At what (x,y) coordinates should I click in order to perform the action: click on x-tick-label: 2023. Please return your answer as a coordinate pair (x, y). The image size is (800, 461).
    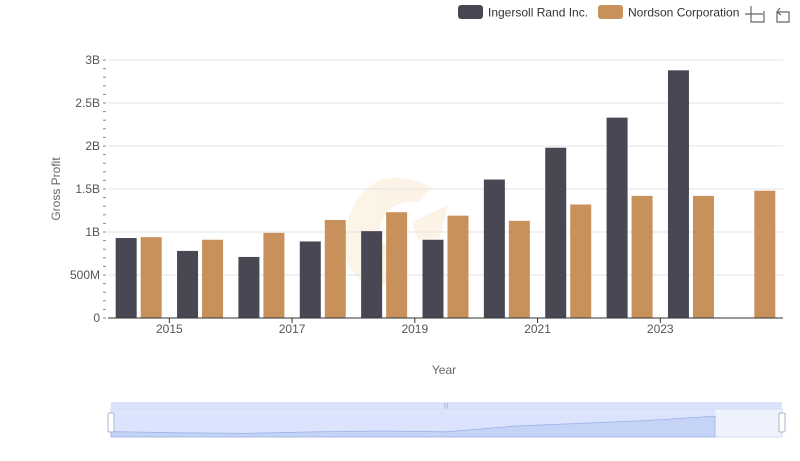
    Looking at the image, I should click on (660, 329).